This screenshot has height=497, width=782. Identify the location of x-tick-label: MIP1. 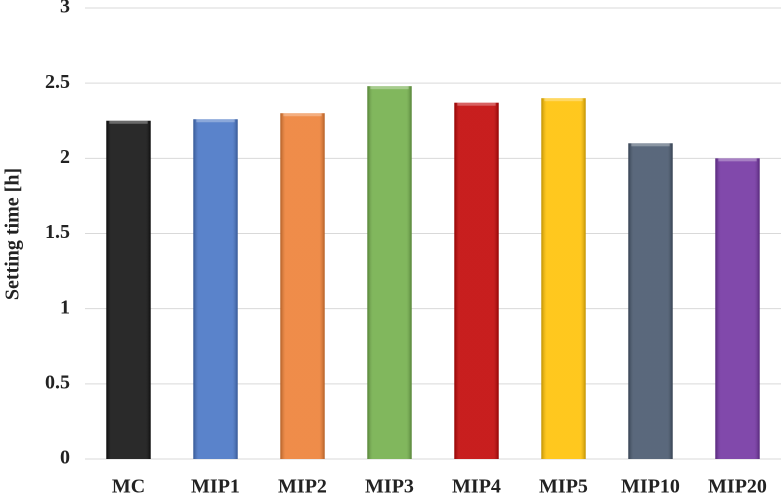
(215, 486).